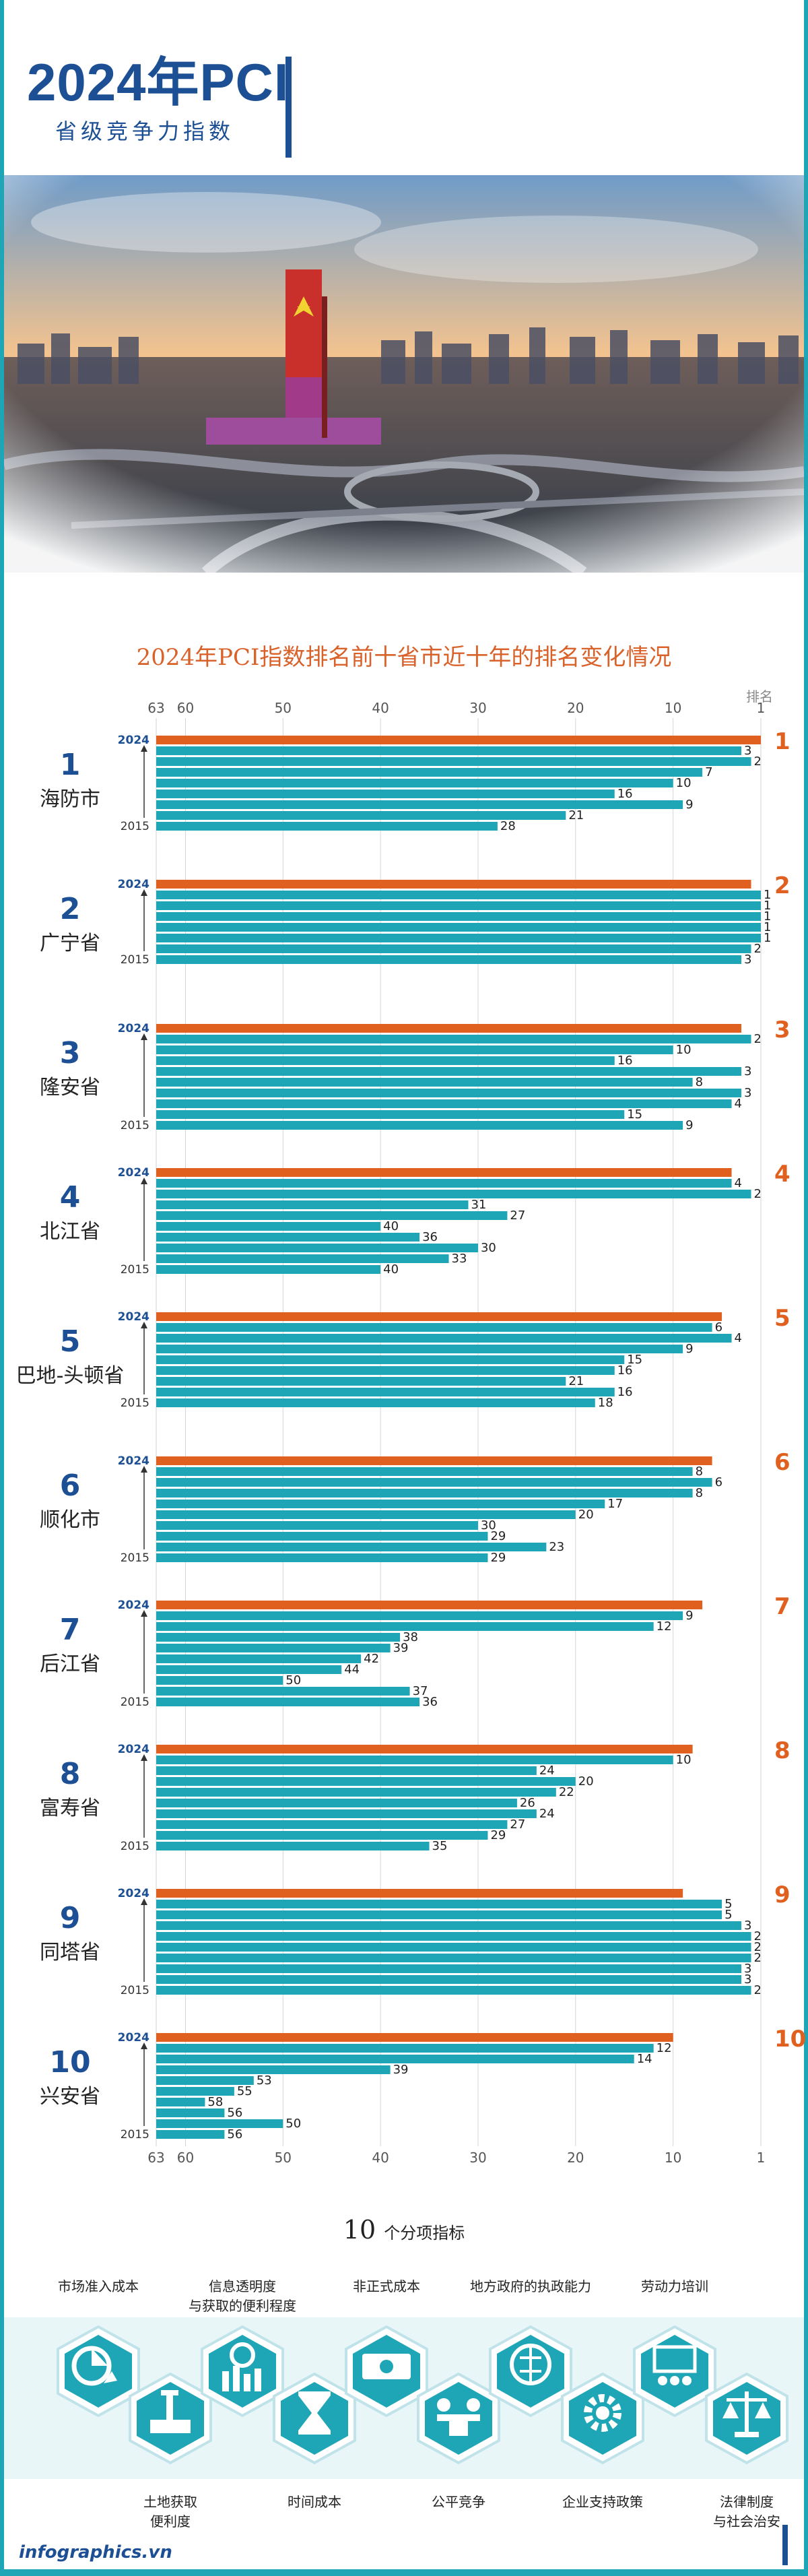 The image size is (808, 2576). What do you see at coordinates (314, 2502) in the screenshot?
I see `indicator-label: 时间成本` at bounding box center [314, 2502].